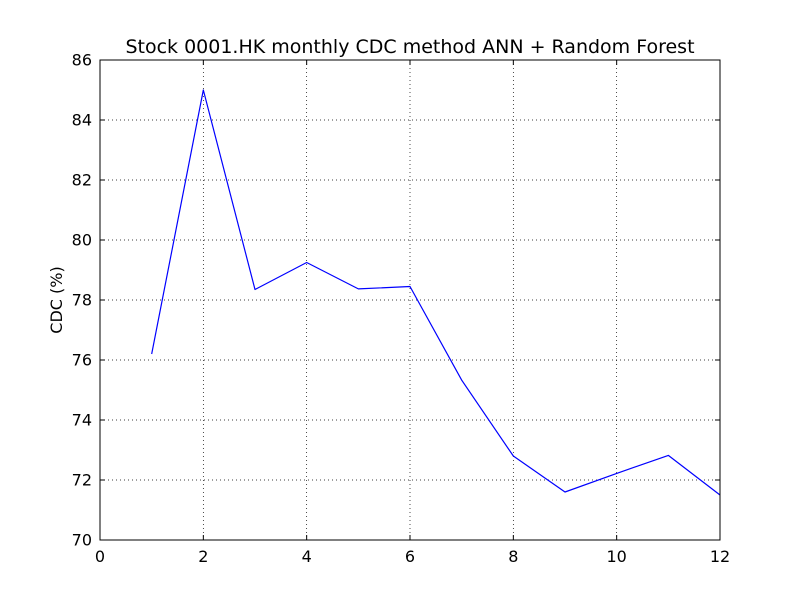 Image resolution: width=800 pixels, height=600 pixels. What do you see at coordinates (56, 299) in the screenshot?
I see `y-axis-label: CDC (%)` at bounding box center [56, 299].